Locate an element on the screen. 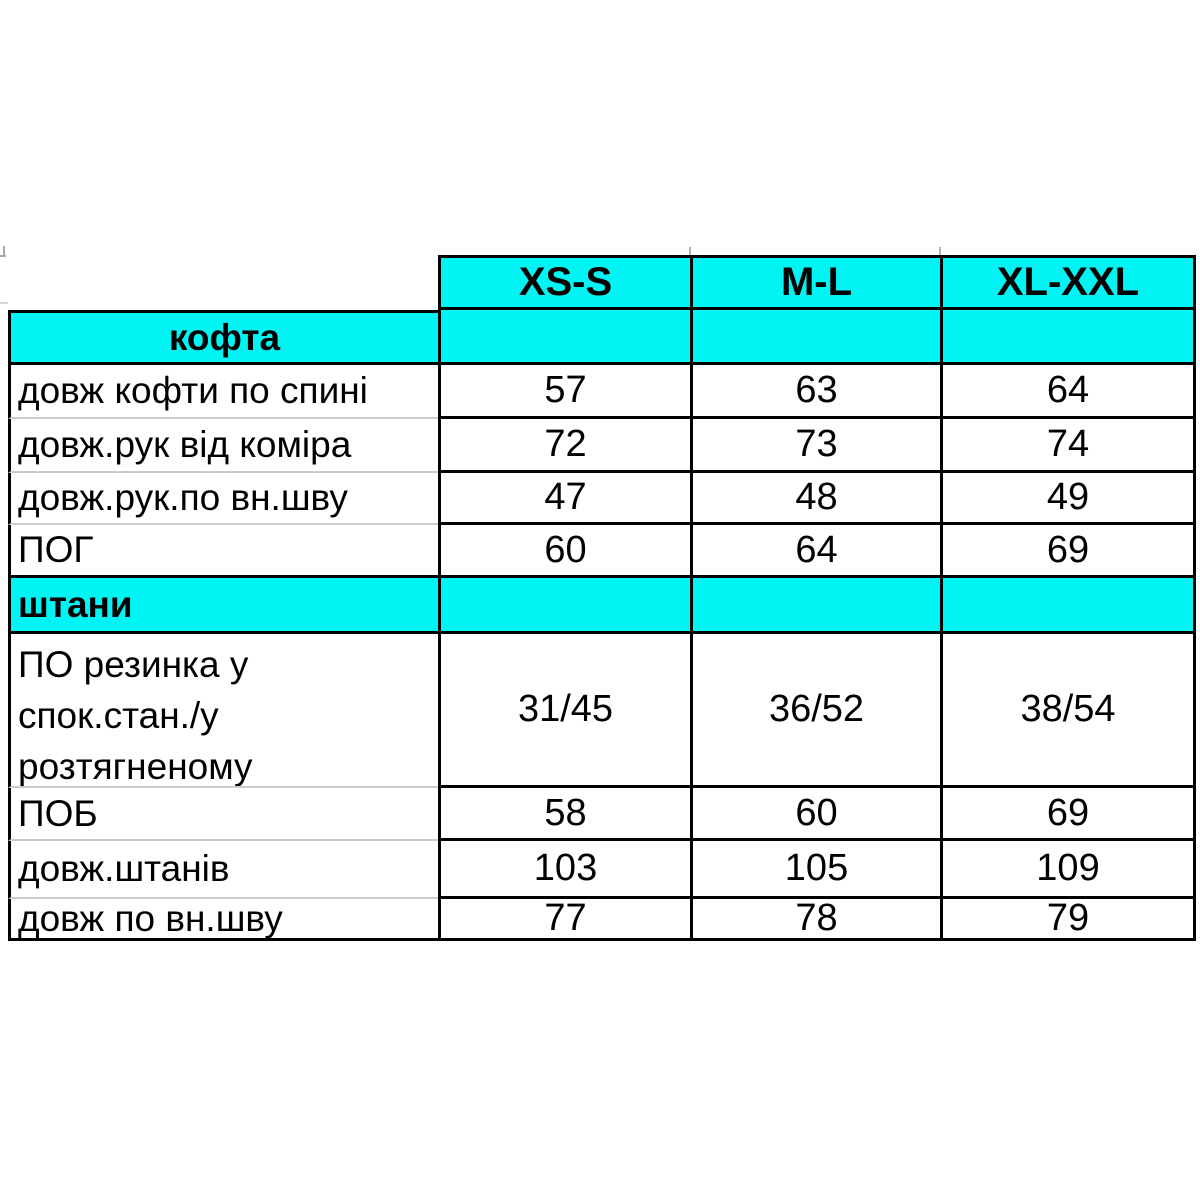 The height and width of the screenshot is (1200, 1200). value-cell: 105 is located at coordinates (815, 870).